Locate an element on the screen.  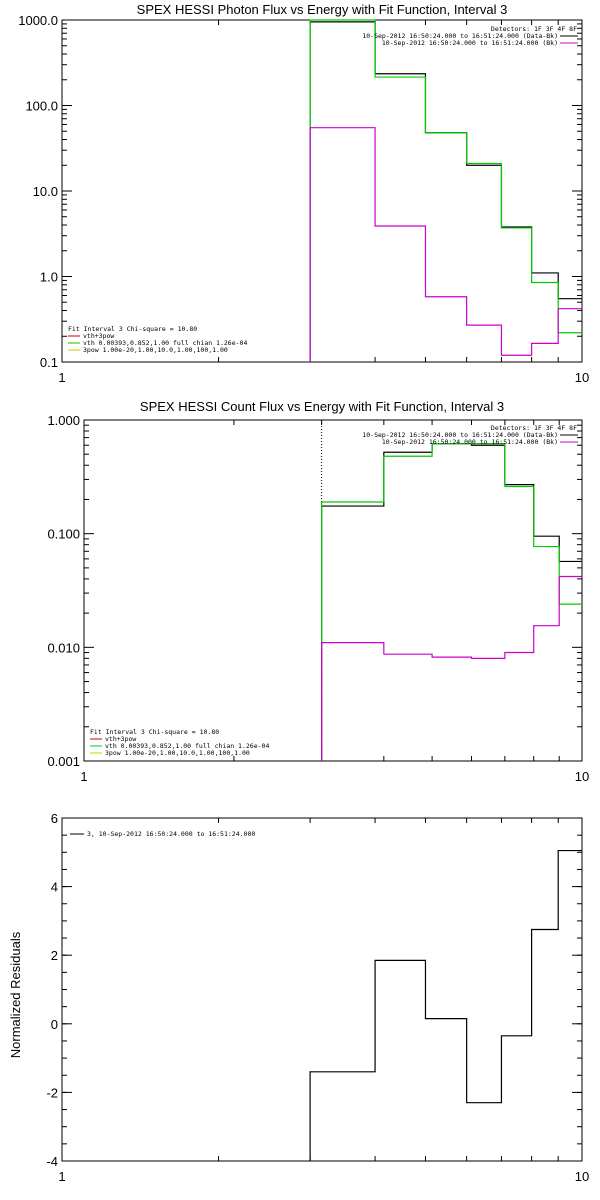
count-flux-series-0-line is located at coordinates (451, 601).